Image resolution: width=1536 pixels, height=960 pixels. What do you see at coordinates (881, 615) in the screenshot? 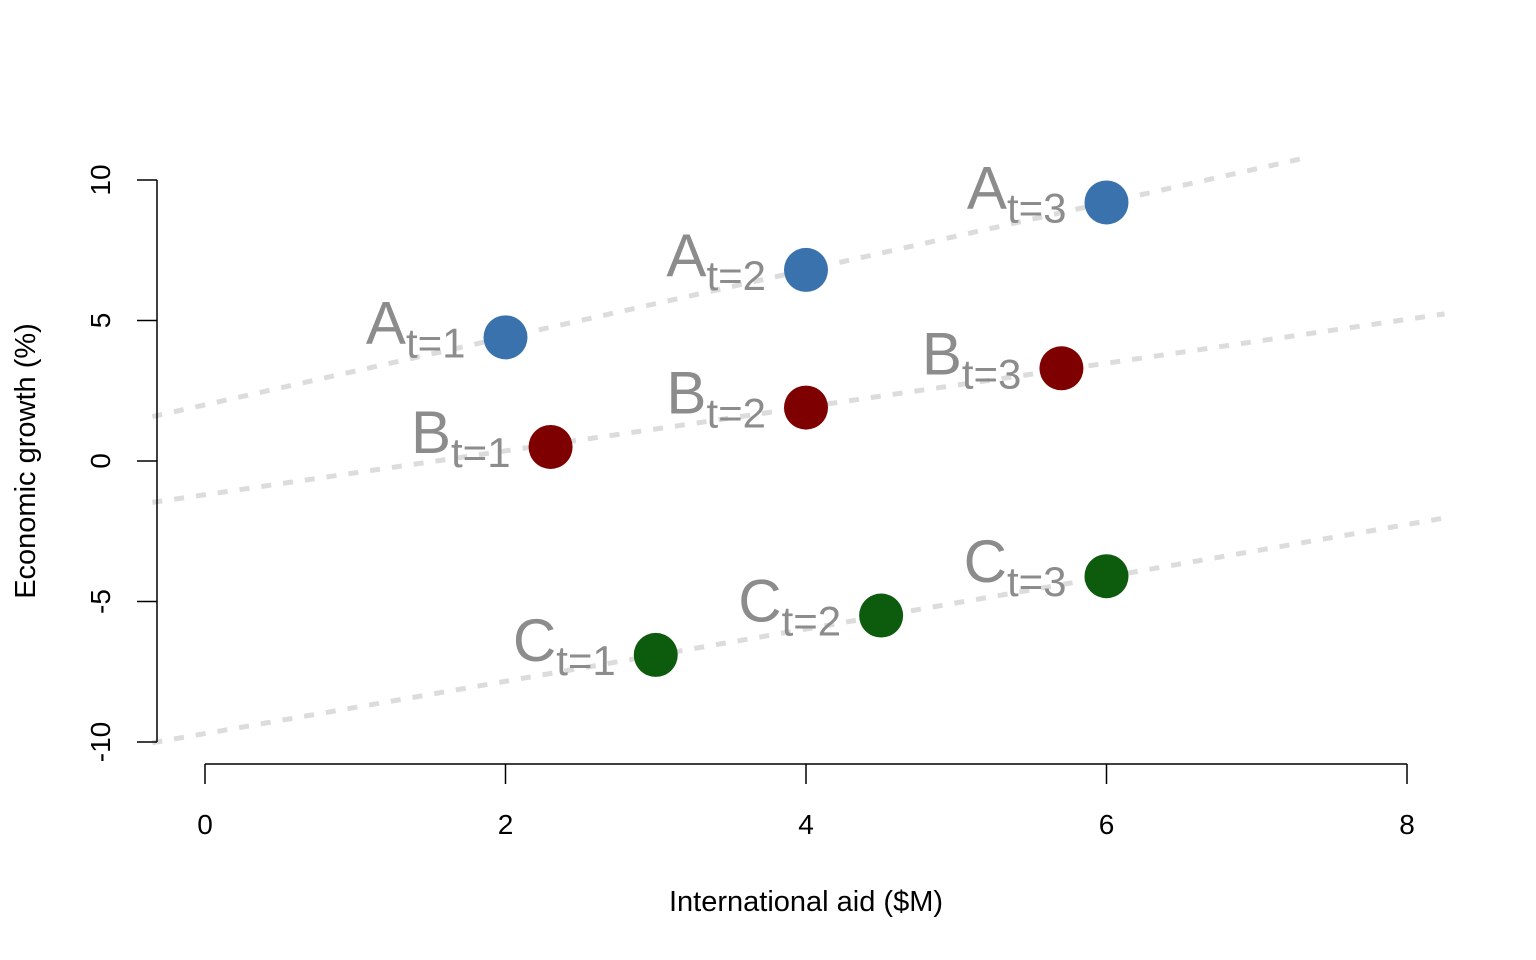
I see `point-c-t2` at bounding box center [881, 615].